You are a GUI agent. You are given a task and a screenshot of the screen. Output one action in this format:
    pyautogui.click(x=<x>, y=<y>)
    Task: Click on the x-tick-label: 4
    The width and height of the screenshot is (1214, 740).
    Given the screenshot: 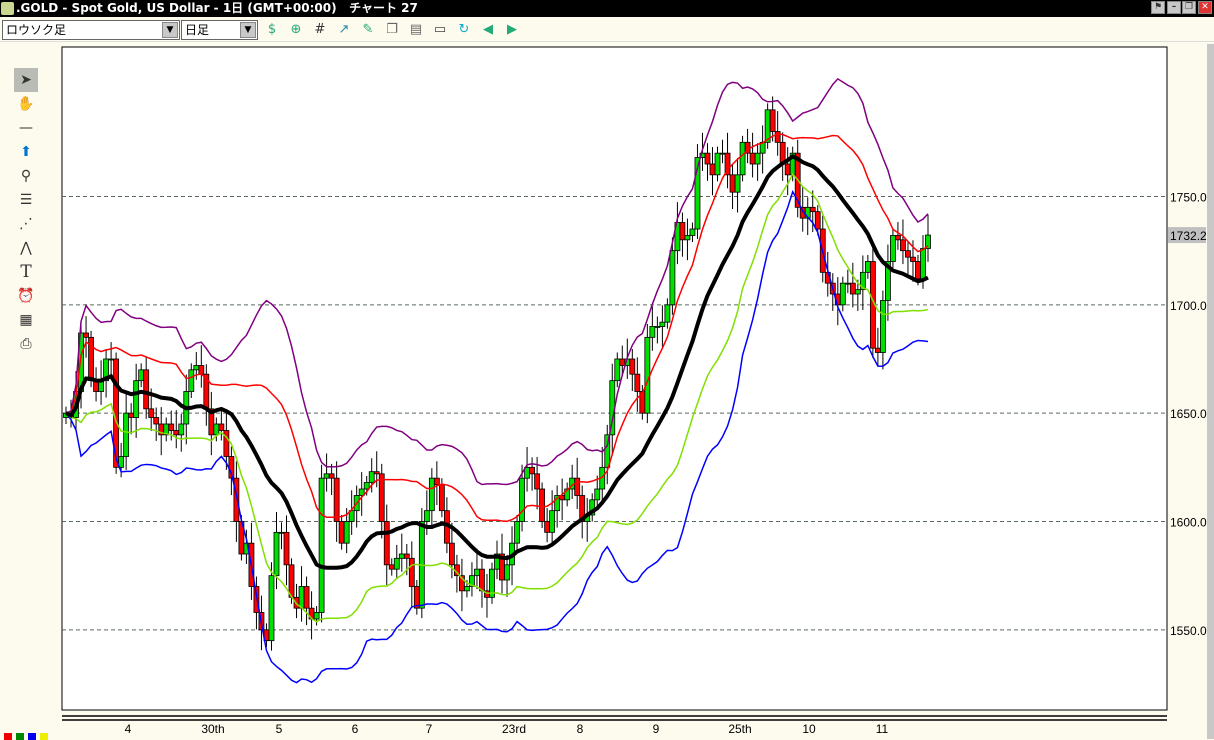 What is the action you would take?
    pyautogui.click(x=128, y=729)
    